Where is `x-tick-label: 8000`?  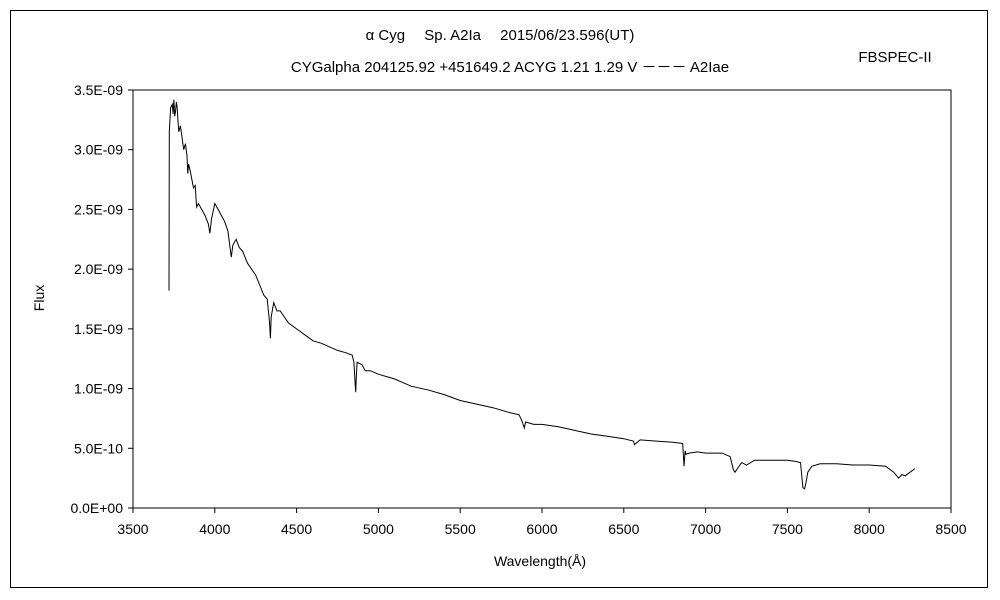
x-tick-label: 8000 is located at coordinates (869, 529).